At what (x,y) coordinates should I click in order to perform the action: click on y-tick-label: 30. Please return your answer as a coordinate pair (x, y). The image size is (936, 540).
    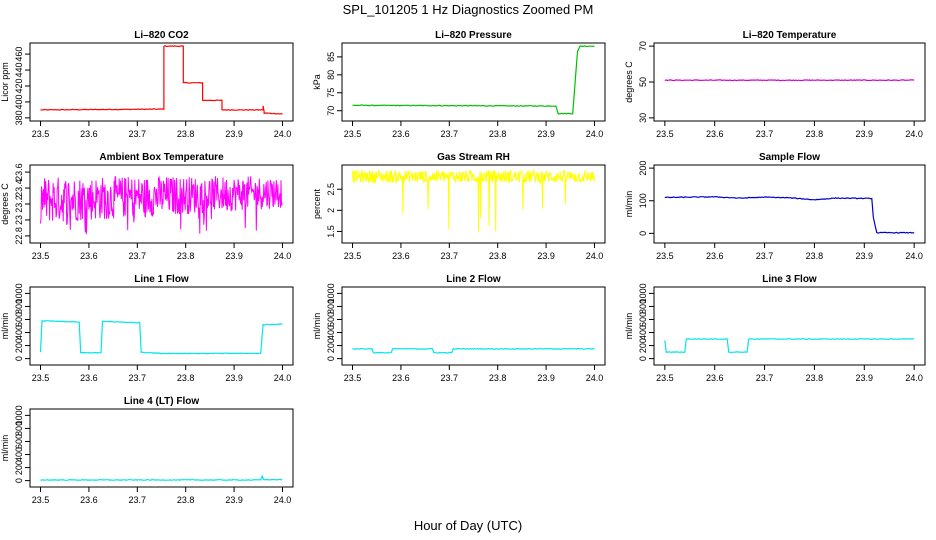
    Looking at the image, I should click on (643, 118).